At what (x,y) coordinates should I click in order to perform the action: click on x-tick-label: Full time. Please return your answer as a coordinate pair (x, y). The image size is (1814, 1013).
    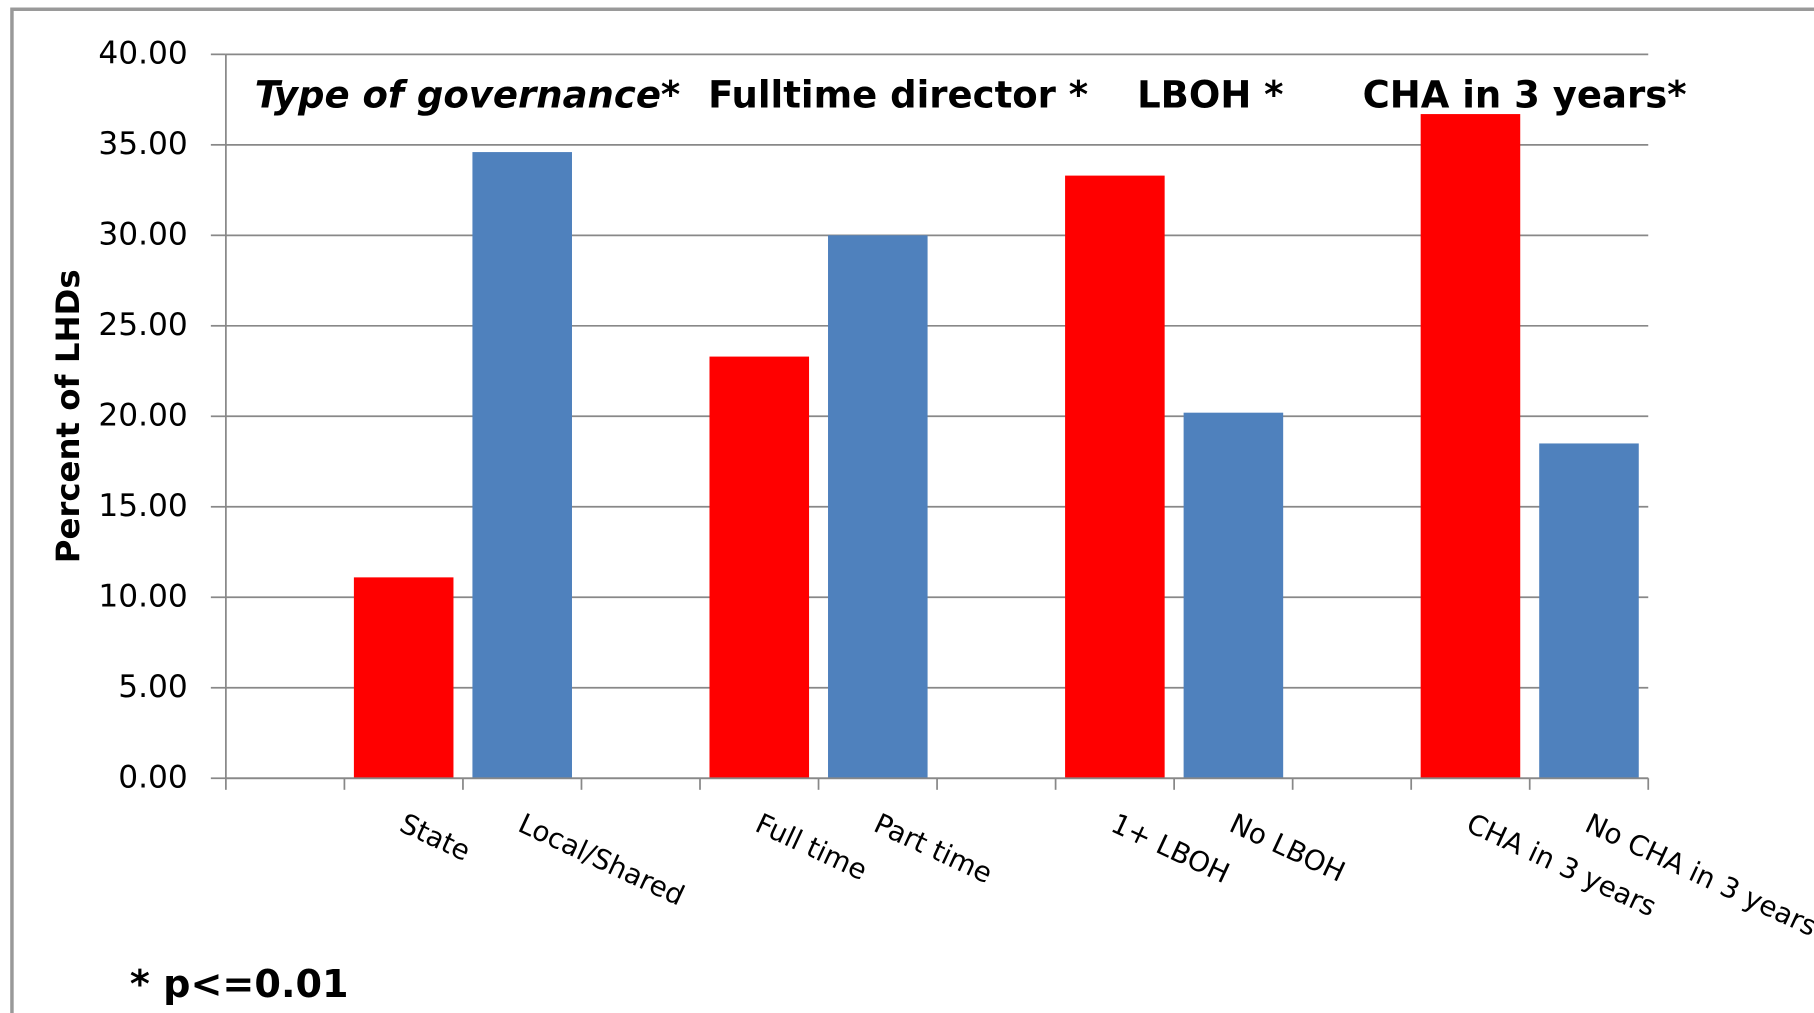
    Looking at the image, I should click on (812, 847).